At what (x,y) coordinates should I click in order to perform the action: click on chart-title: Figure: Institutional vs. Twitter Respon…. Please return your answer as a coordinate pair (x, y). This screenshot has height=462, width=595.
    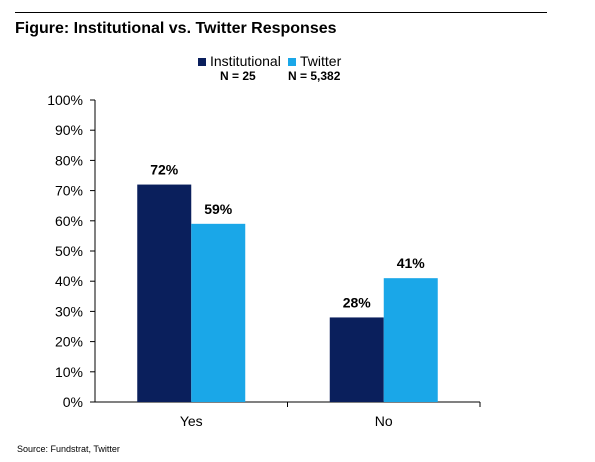
    Looking at the image, I should click on (176, 28).